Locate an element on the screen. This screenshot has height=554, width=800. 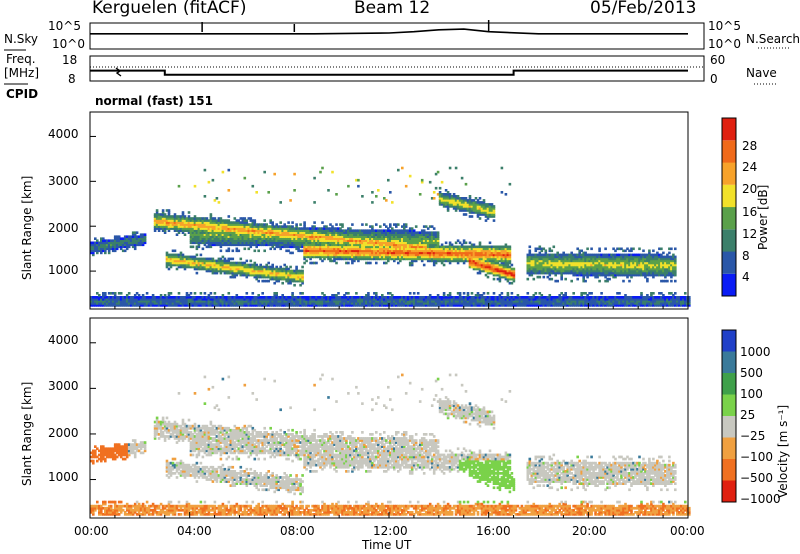
power-cbar-tick-12: 12 is located at coordinates (750, 234).